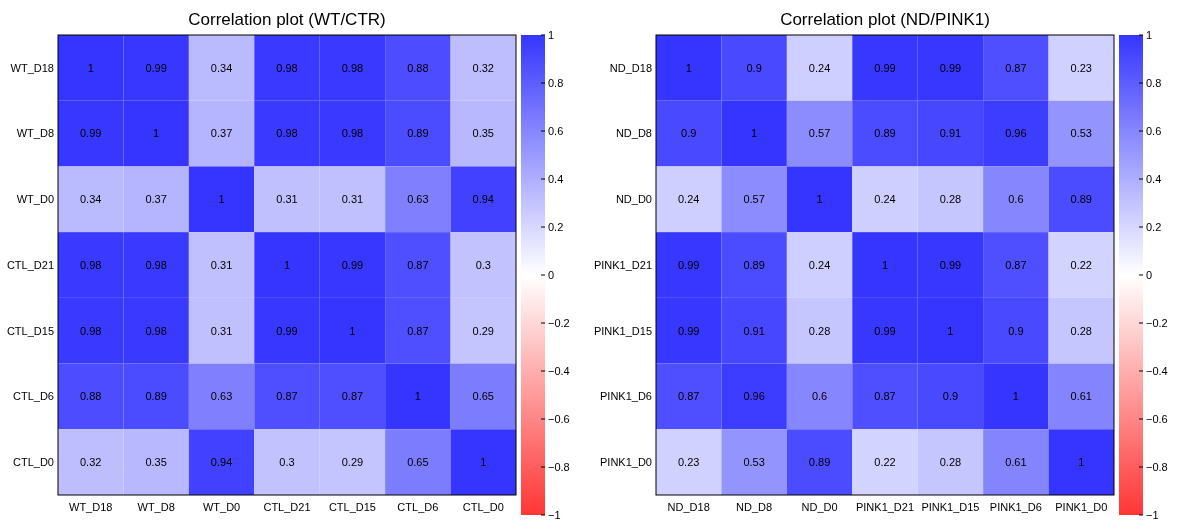 The height and width of the screenshot is (530, 1184). What do you see at coordinates (91, 461) in the screenshot?
I see `data-label: 0.32` at bounding box center [91, 461].